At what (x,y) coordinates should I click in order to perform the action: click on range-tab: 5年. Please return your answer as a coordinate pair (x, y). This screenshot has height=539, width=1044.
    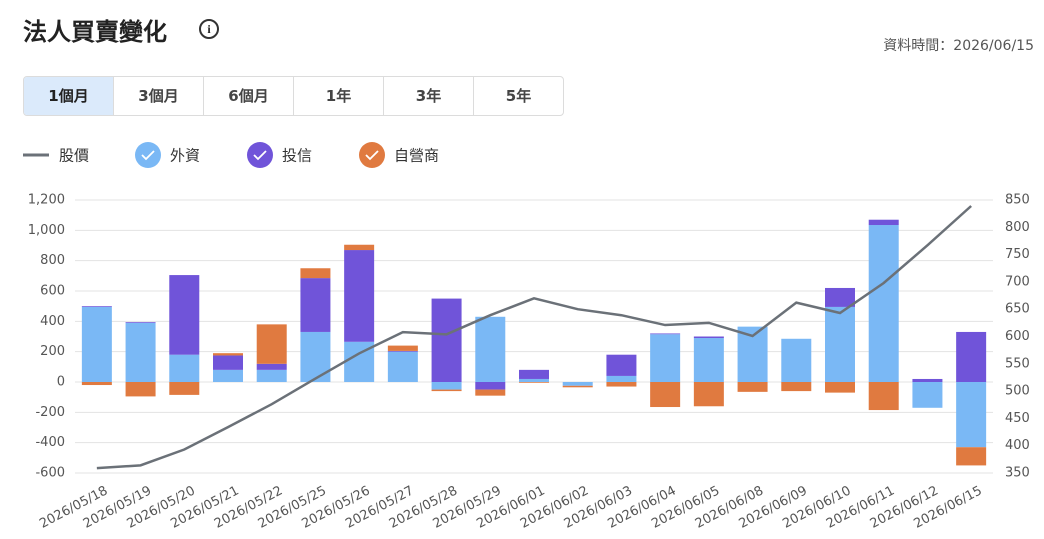
    Looking at the image, I should click on (518, 96).